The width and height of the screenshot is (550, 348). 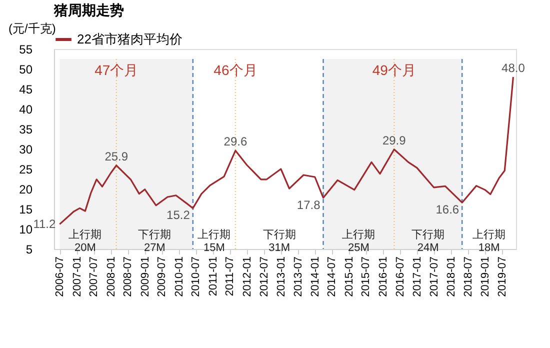 What do you see at coordinates (383, 276) in the screenshot?
I see `x-tick-label: 2016-01` at bounding box center [383, 276].